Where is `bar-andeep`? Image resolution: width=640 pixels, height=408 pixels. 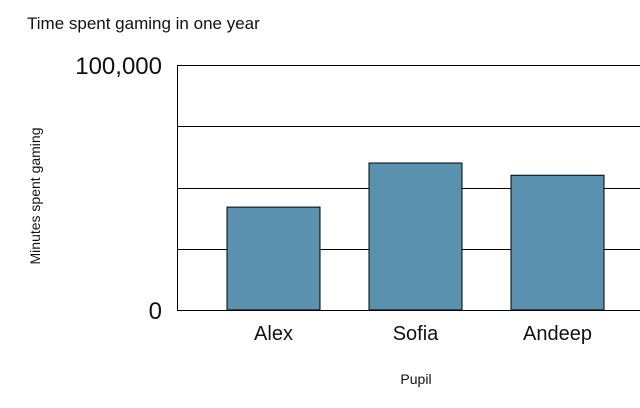 bar-andeep is located at coordinates (557, 242).